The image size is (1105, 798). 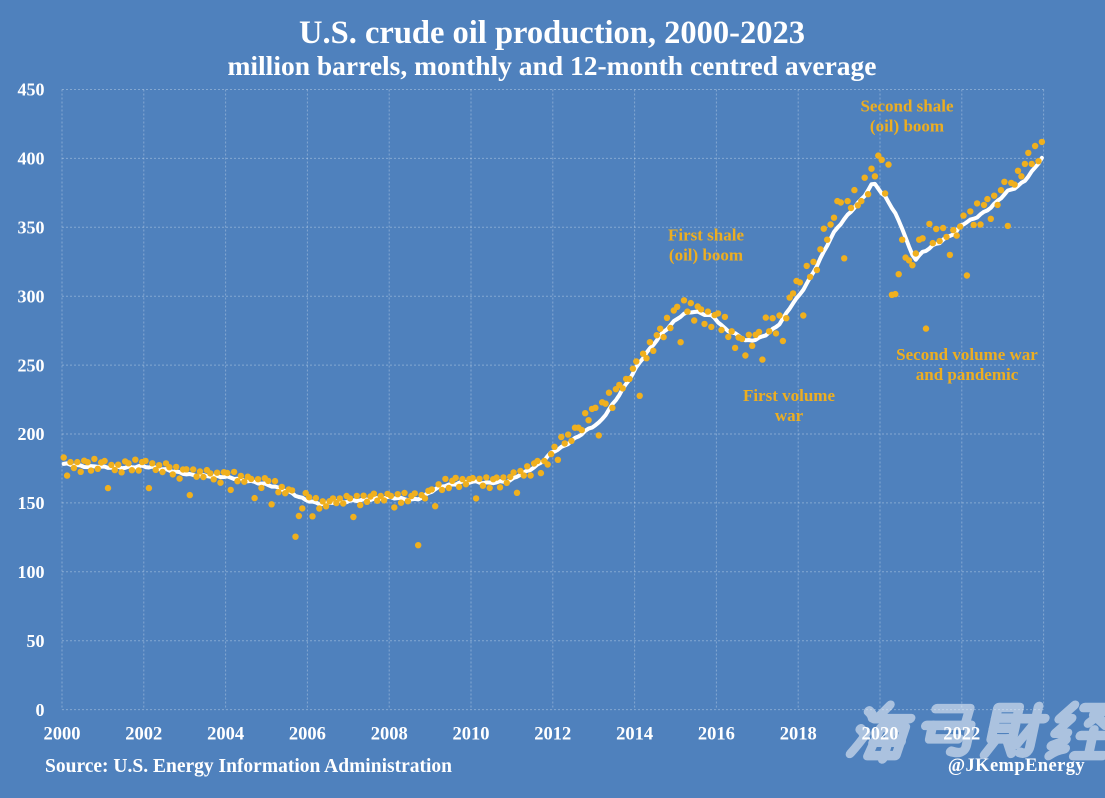 What do you see at coordinates (389, 735) in the screenshot?
I see `svg-text: 2008` at bounding box center [389, 735].